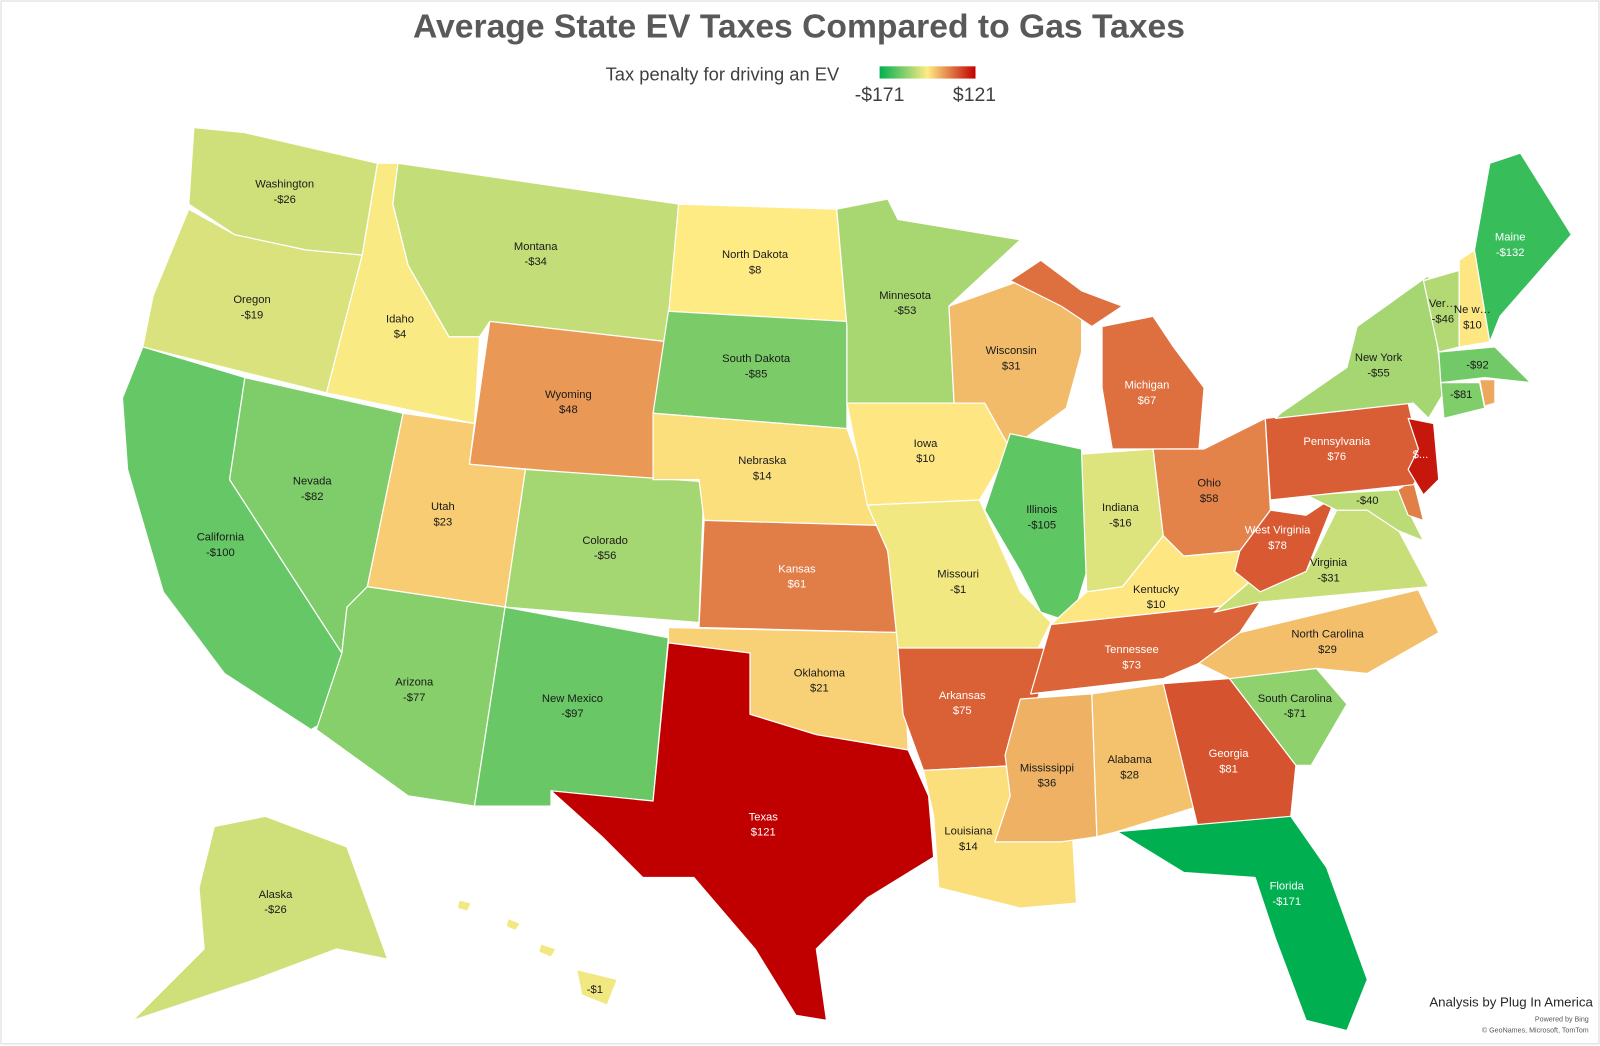 The width and height of the screenshot is (1600, 1046). What do you see at coordinates (1011, 351) in the screenshot?
I see `state-name: Wisconsin` at bounding box center [1011, 351].